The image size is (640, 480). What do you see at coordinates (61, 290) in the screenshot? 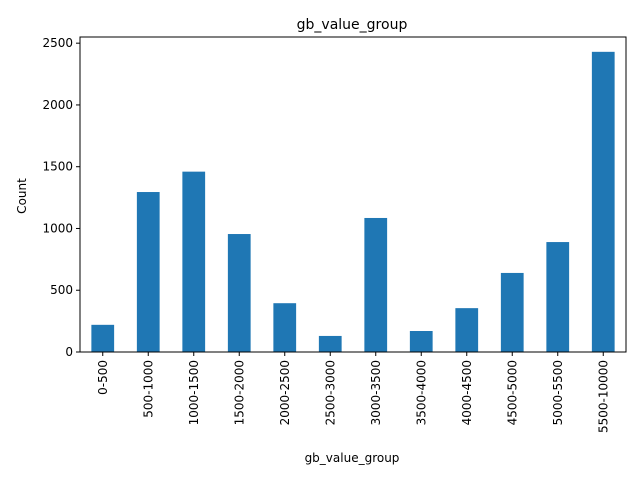
I see `y-tick-label: 500` at bounding box center [61, 290].